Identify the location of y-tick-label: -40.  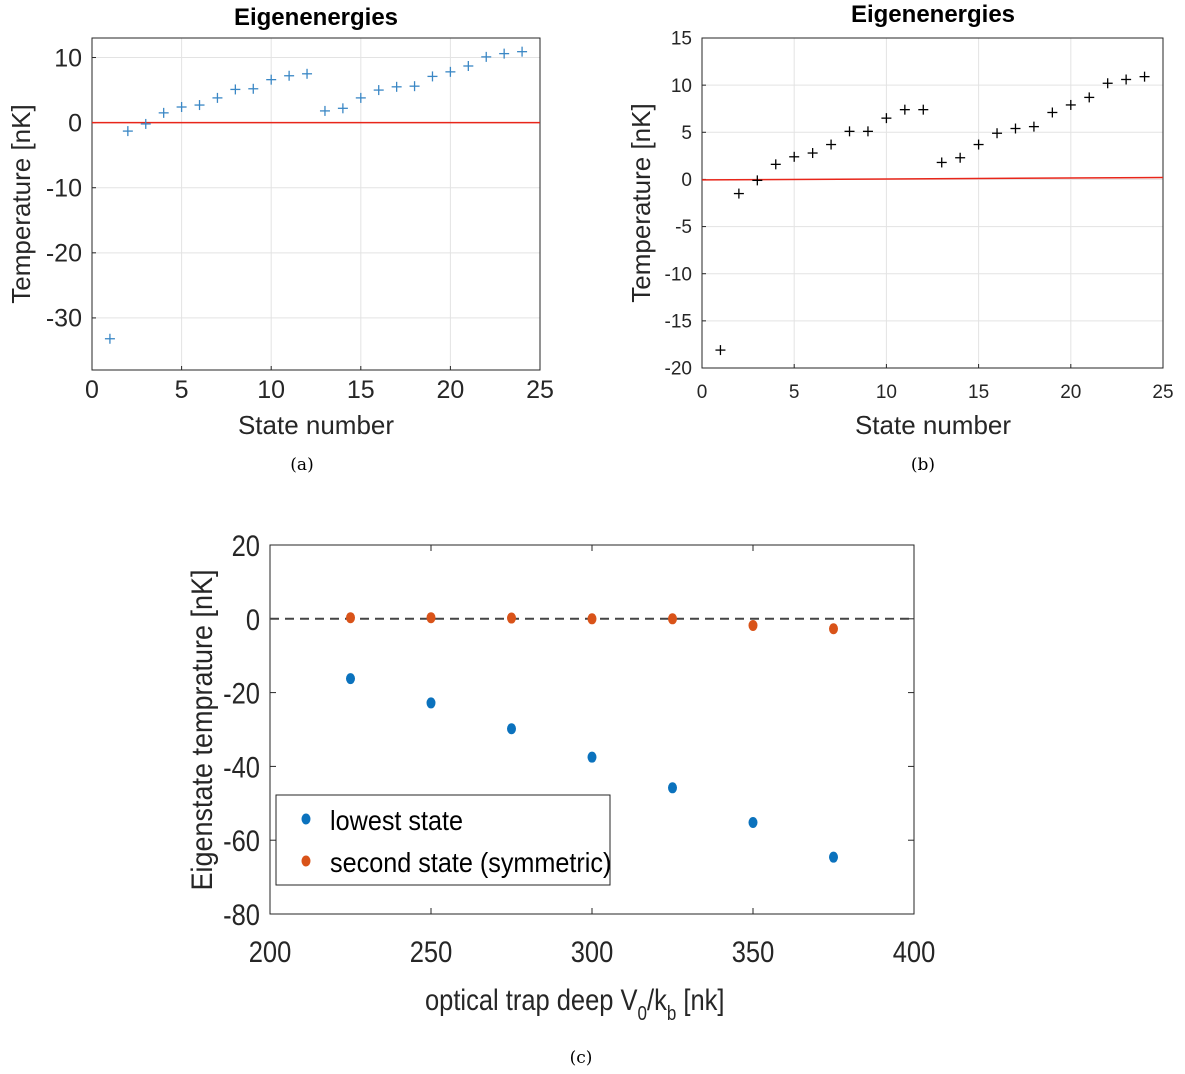
(241, 766).